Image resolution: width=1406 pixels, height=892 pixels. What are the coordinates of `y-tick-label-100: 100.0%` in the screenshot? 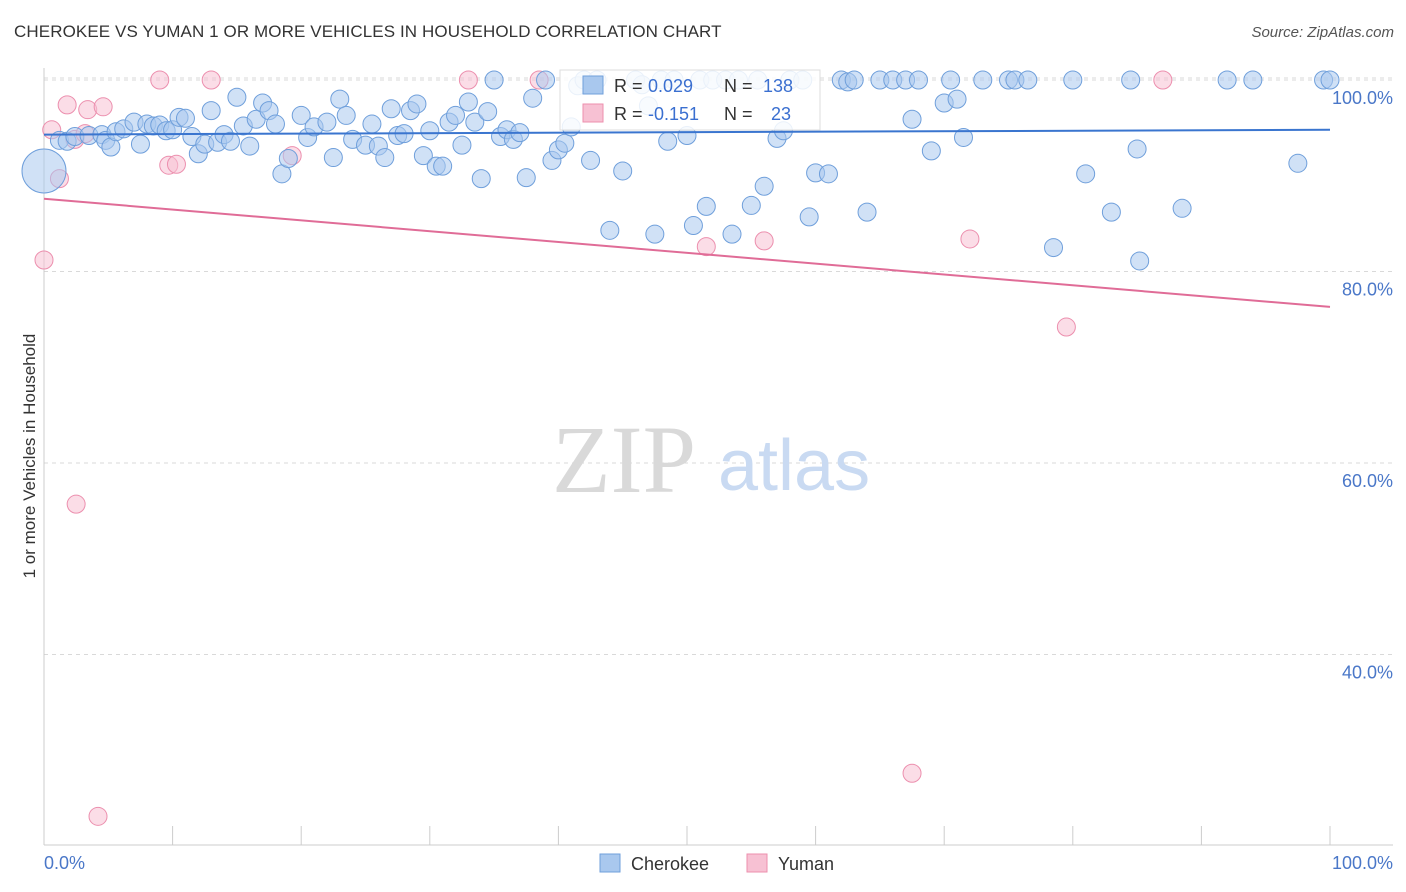 It's located at (1362, 98).